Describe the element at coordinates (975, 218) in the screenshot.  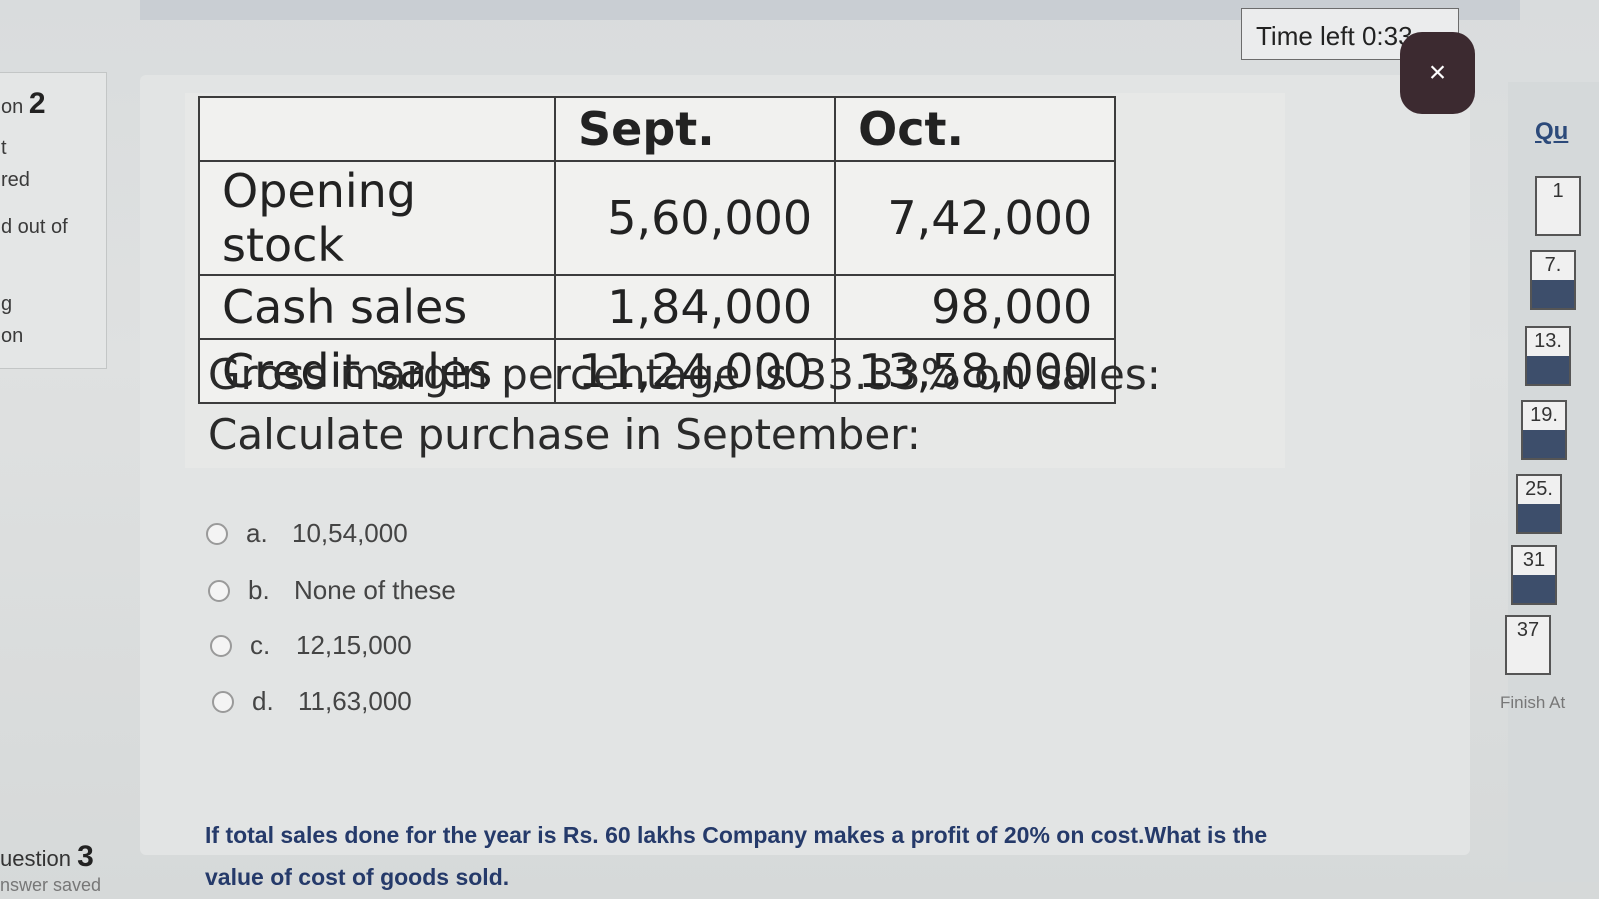
I see `table-cell: 7,42,000` at that location.